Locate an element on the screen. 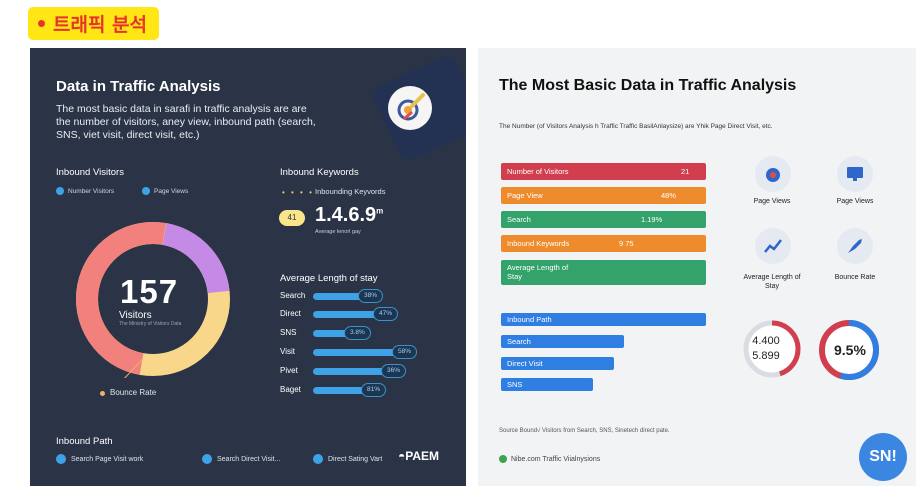 This screenshot has height=487, width=916. stay-row-pct: 36% is located at coordinates (394, 371).